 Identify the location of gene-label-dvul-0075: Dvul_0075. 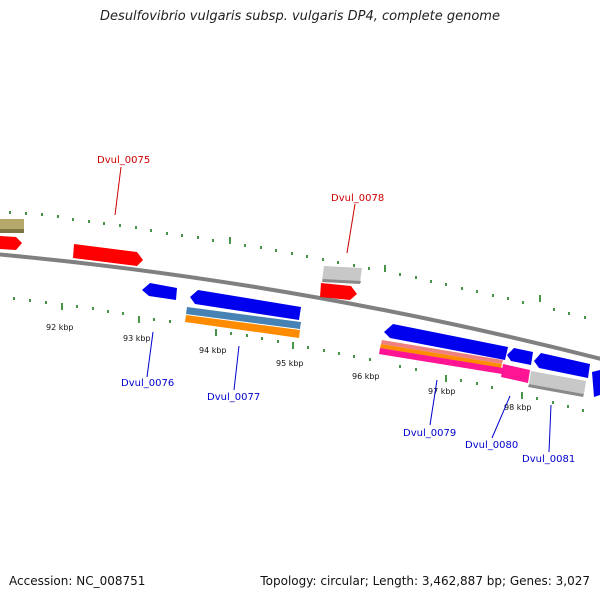
(123, 160).